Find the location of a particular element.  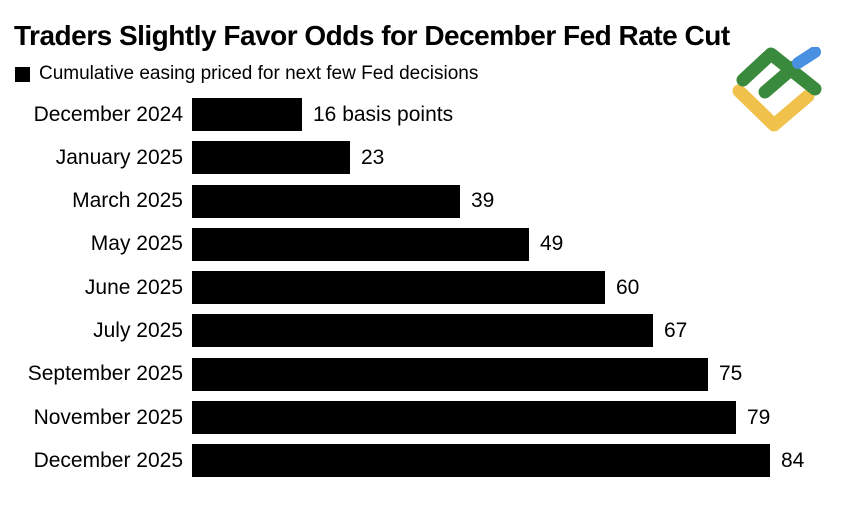

bar-row: December 2024 16 basis points is located at coordinates (422, 114).